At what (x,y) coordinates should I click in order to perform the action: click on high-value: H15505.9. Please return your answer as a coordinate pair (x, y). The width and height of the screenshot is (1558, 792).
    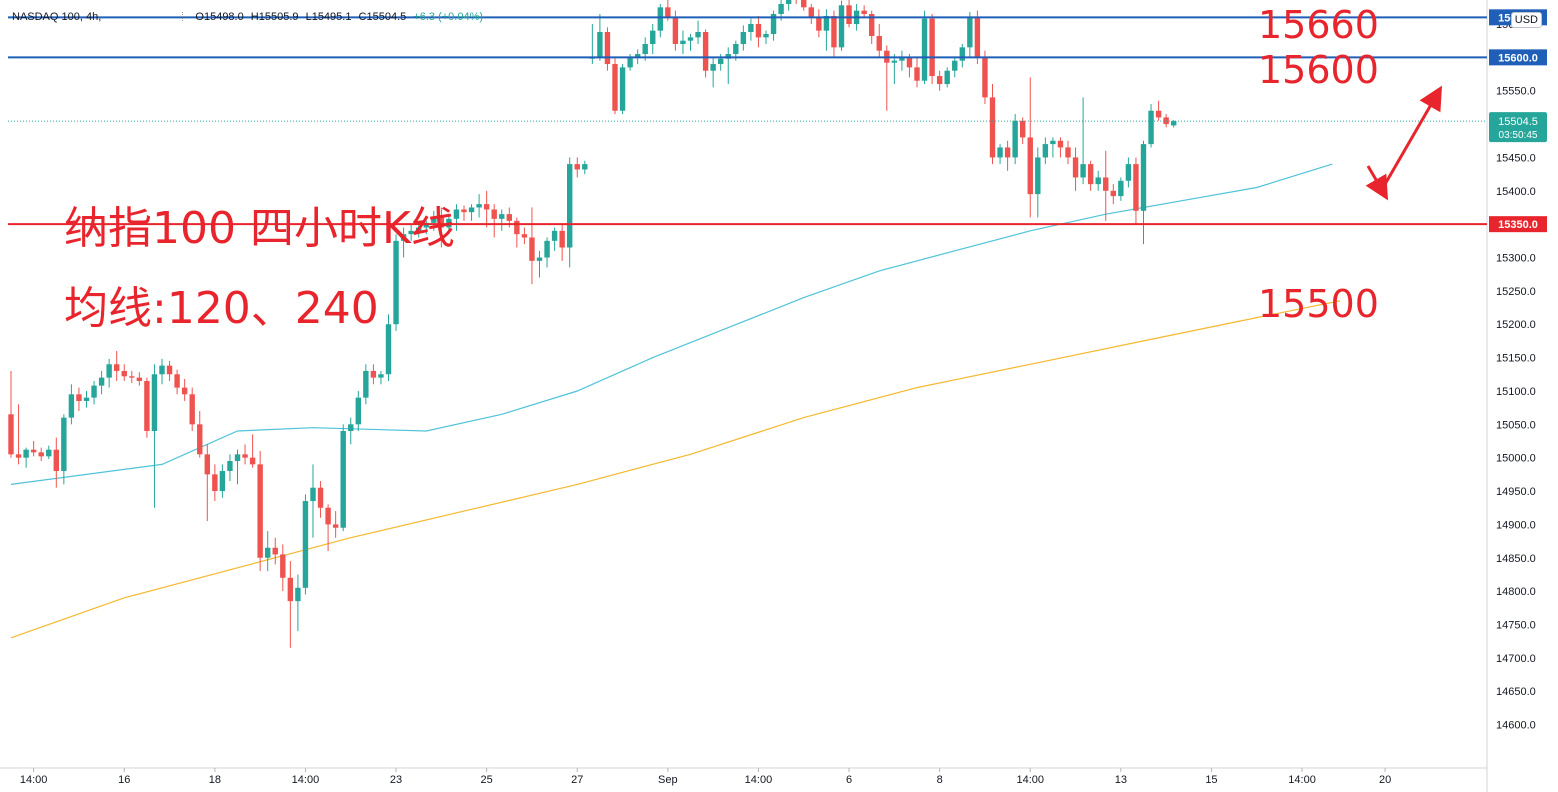
    Looking at the image, I should click on (274, 17).